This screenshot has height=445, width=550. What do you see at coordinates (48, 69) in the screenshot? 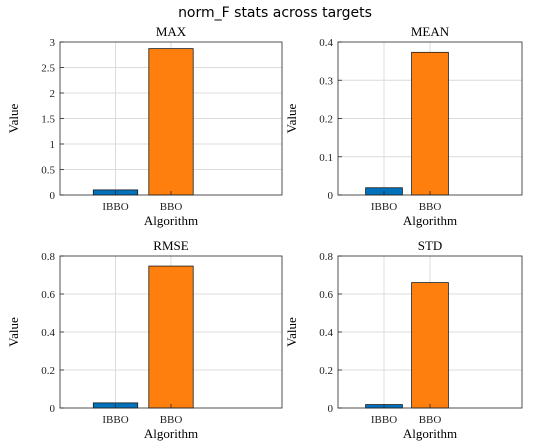
I see `y-tick-label: 2.5` at bounding box center [48, 69].